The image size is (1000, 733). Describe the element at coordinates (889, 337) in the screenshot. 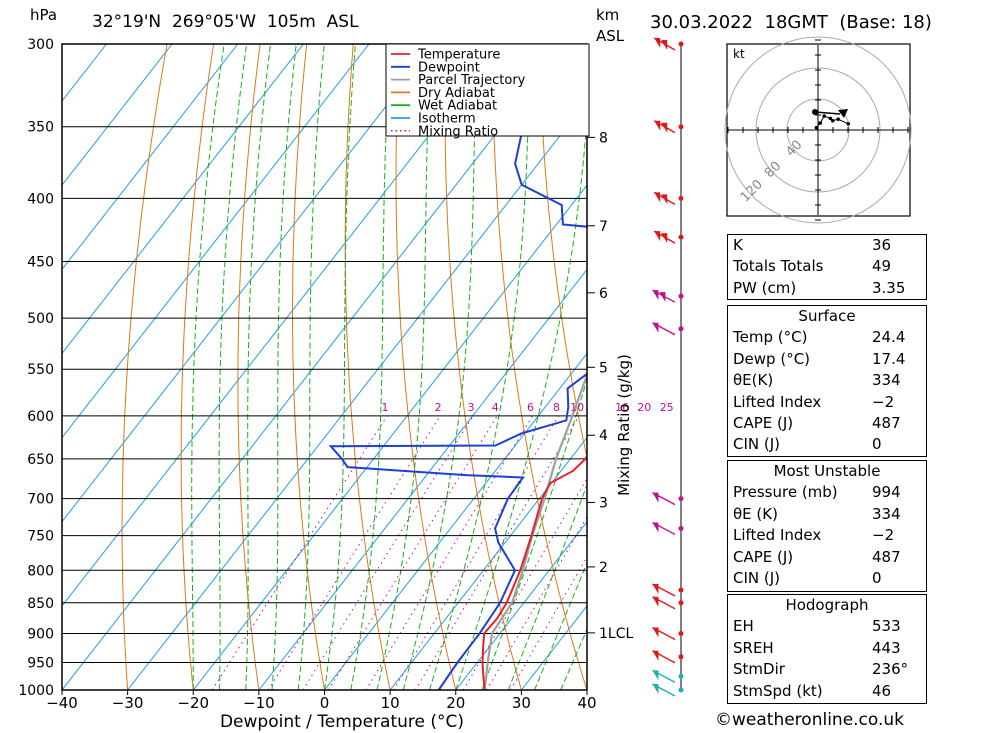

I see `index-value: 24.4` at that location.